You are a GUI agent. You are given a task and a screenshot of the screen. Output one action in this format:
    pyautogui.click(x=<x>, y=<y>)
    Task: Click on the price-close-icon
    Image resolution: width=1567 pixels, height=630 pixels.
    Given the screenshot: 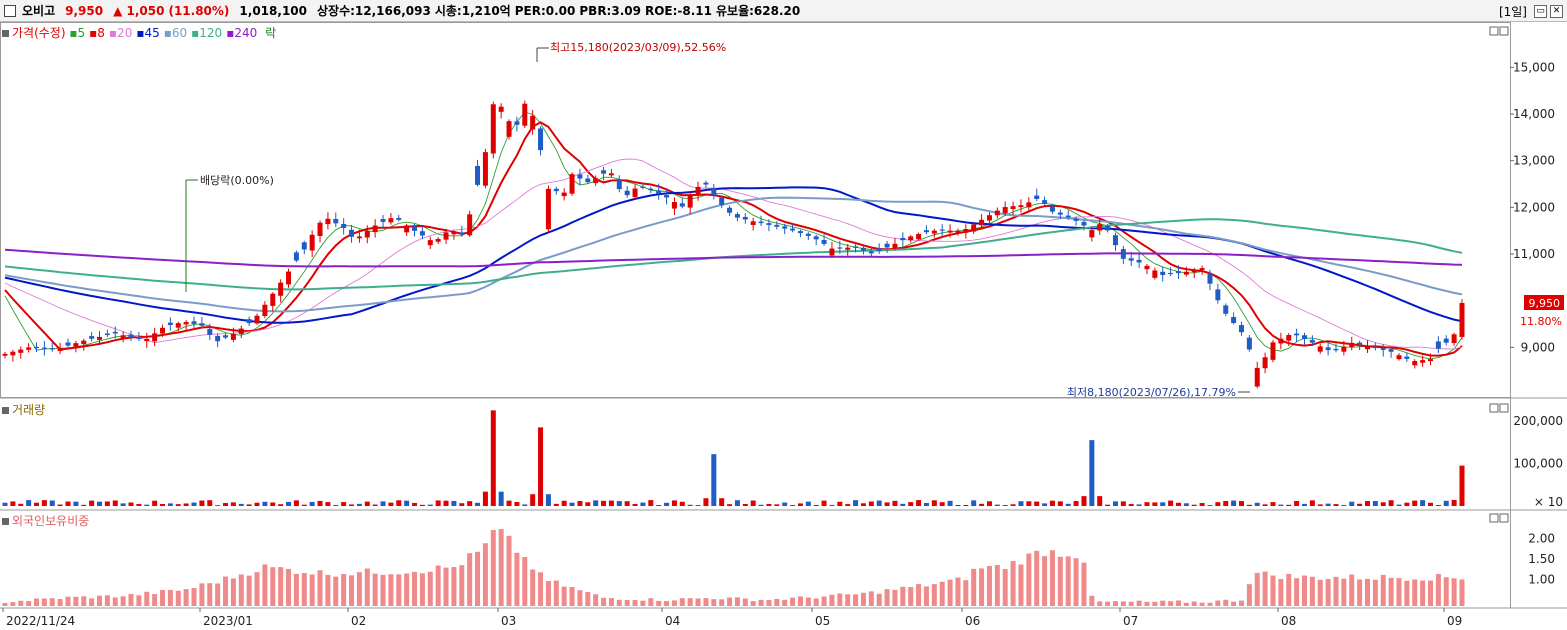 What is the action you would take?
    pyautogui.click(x=1504, y=31)
    